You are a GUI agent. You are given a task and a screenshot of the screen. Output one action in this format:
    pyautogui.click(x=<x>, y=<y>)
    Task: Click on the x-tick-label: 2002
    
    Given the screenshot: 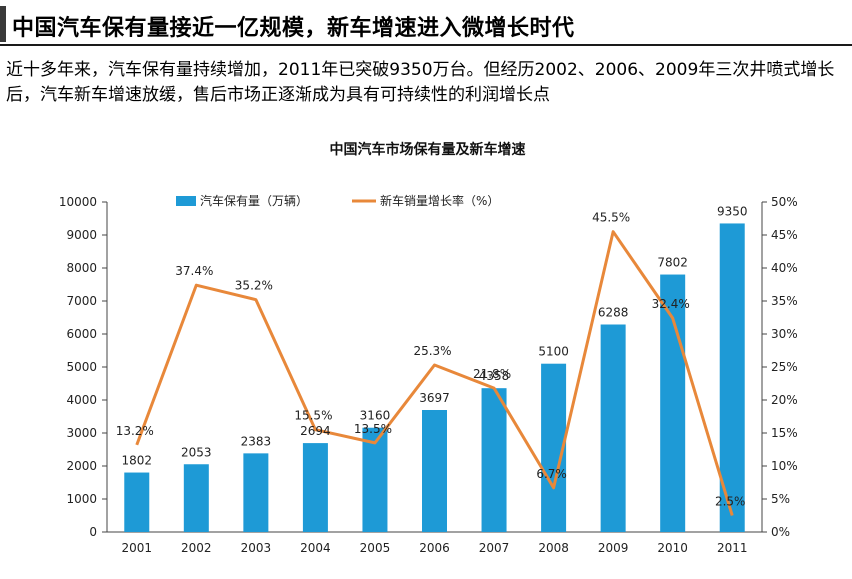 What is the action you would take?
    pyautogui.click(x=196, y=548)
    